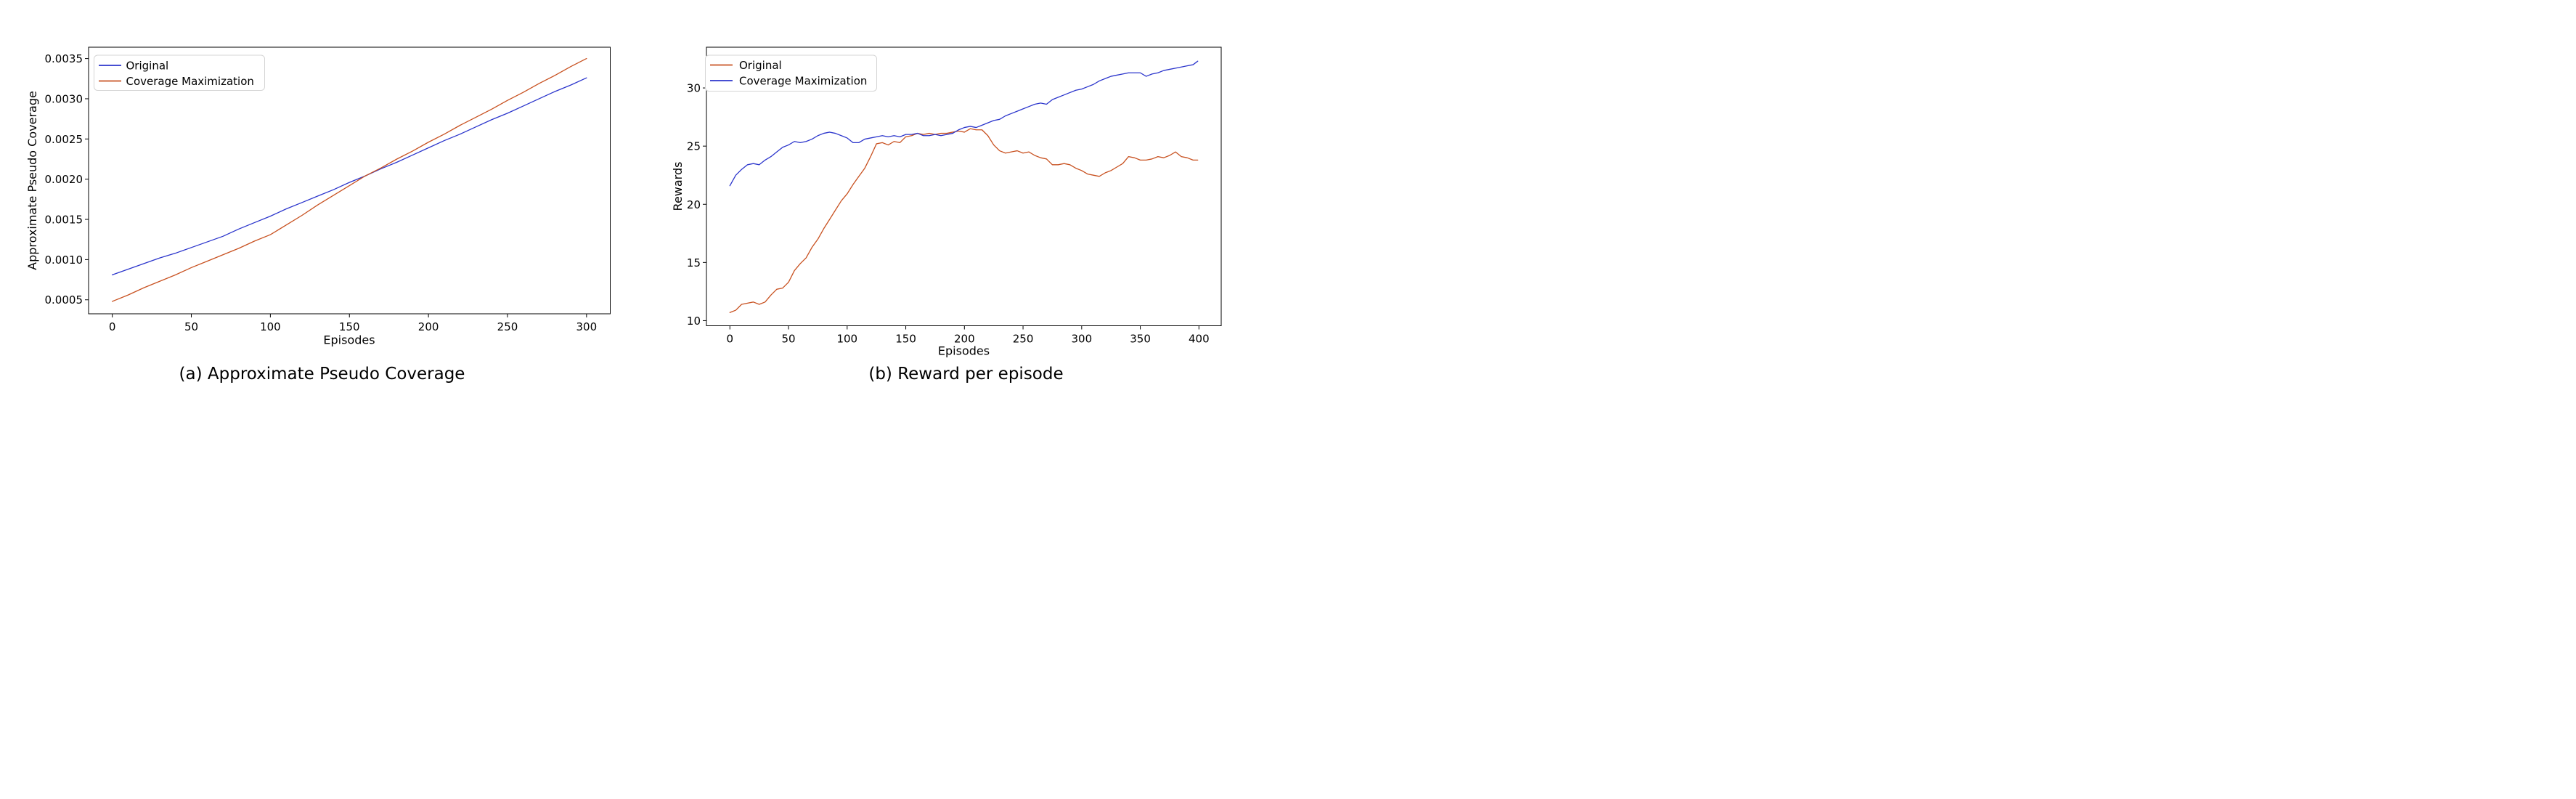 This screenshot has height=799, width=2576. Describe the element at coordinates (64, 221) in the screenshot. I see `y-tick-label: 0.0015` at that location.